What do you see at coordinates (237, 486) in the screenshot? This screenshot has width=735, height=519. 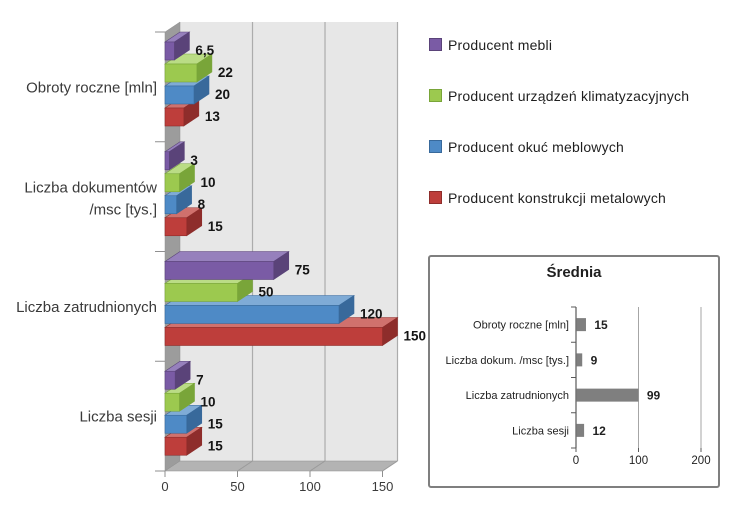 I see `x-axis-tick-label: 50` at bounding box center [237, 486].